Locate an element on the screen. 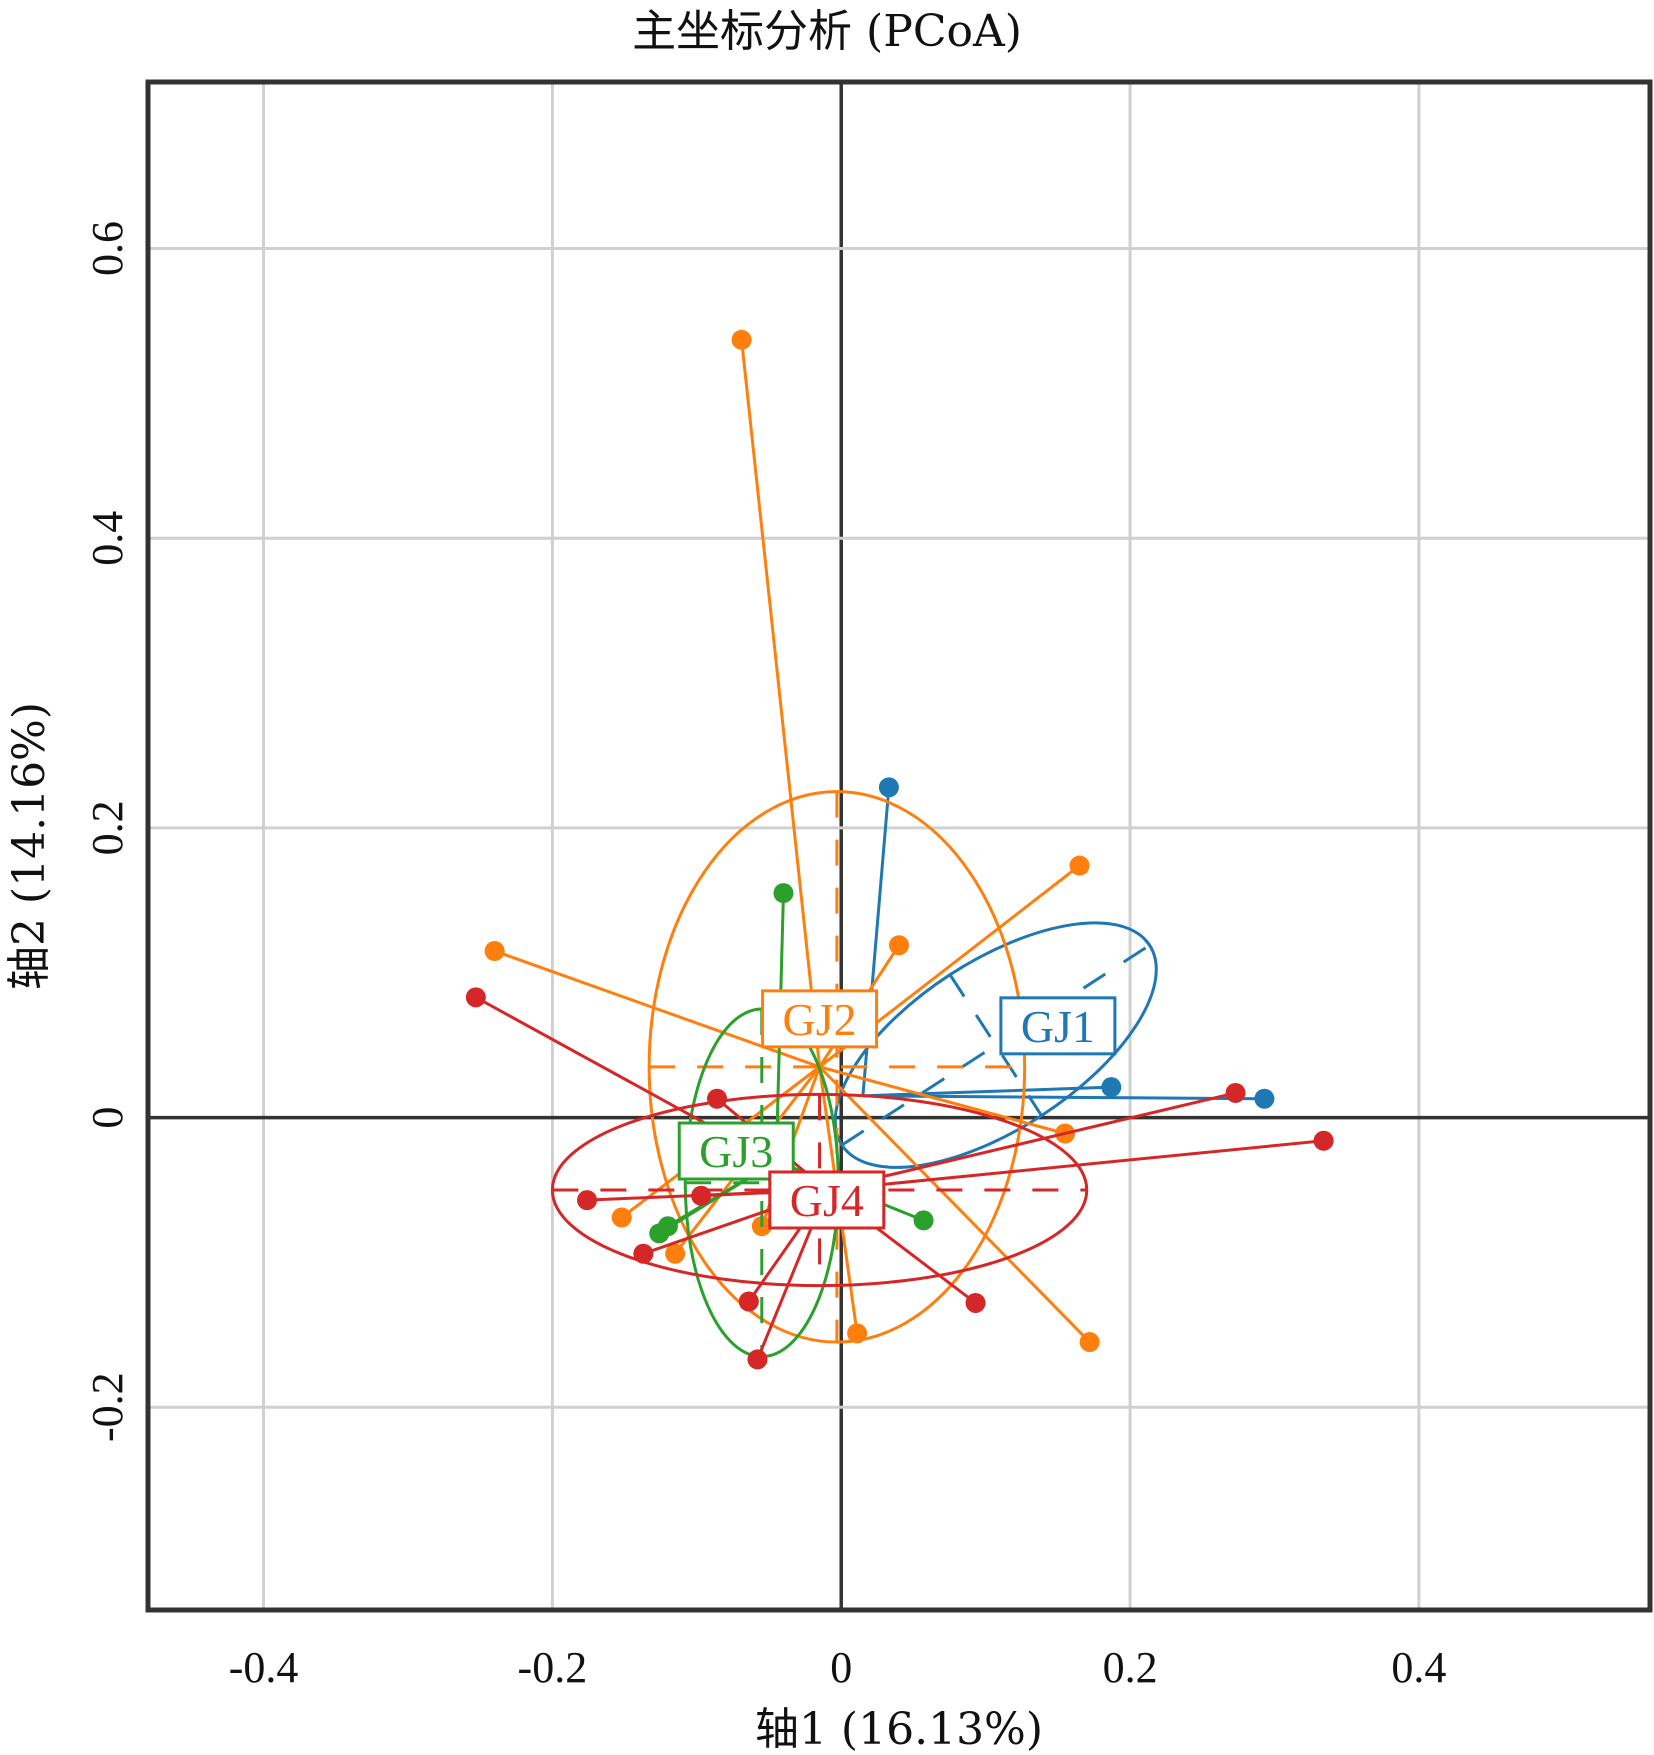  ellipse-major-axis is located at coordinates (996, 1045).